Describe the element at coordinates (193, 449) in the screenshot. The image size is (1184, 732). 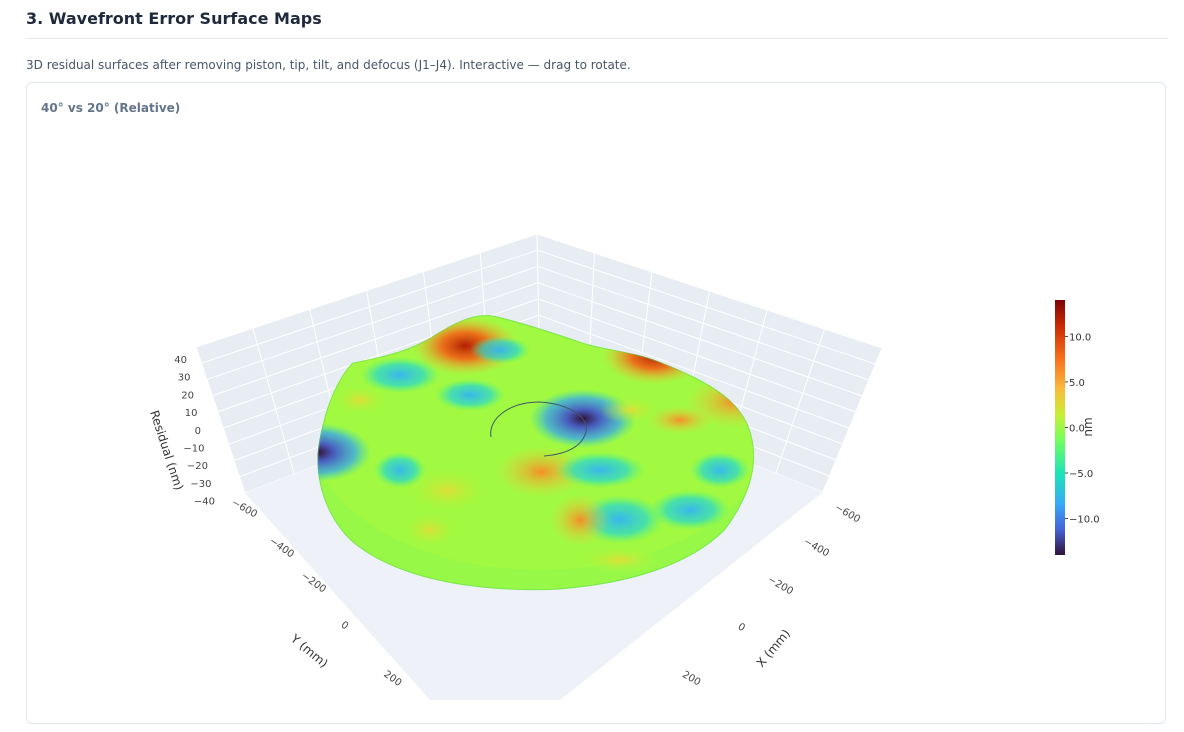
I see `z-tick-label: −10` at that location.